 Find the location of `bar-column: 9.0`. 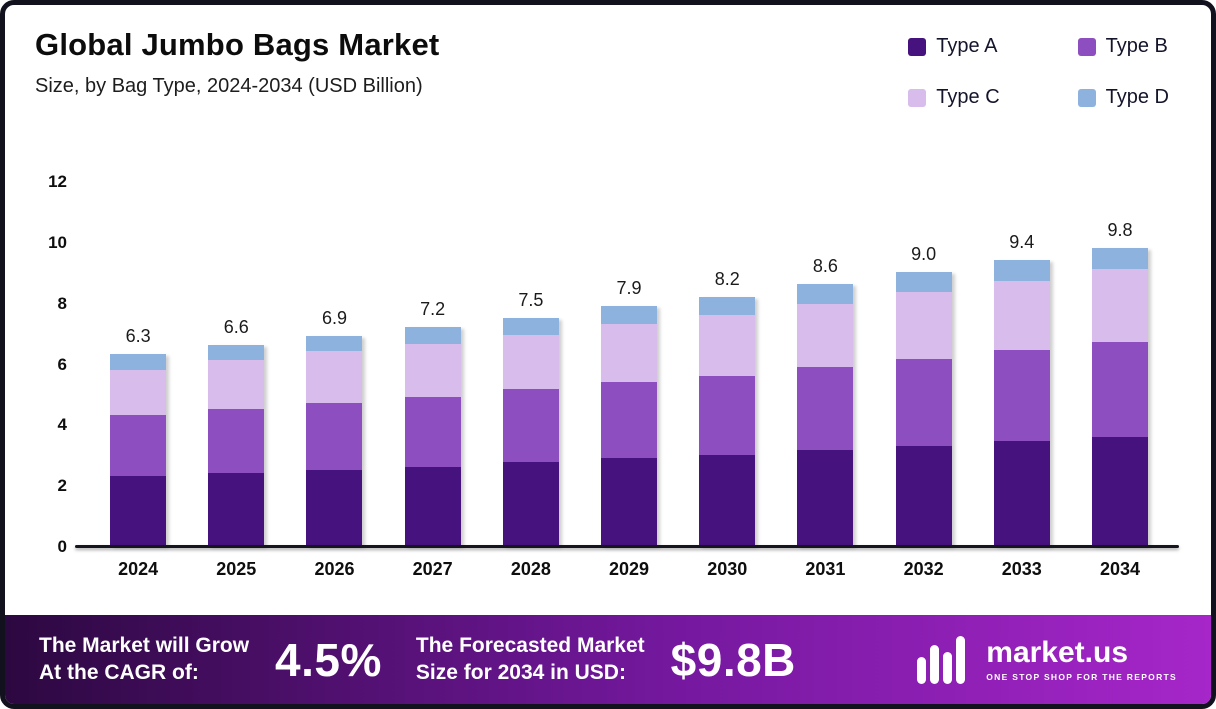

bar-column: 9.0 is located at coordinates (924, 395).